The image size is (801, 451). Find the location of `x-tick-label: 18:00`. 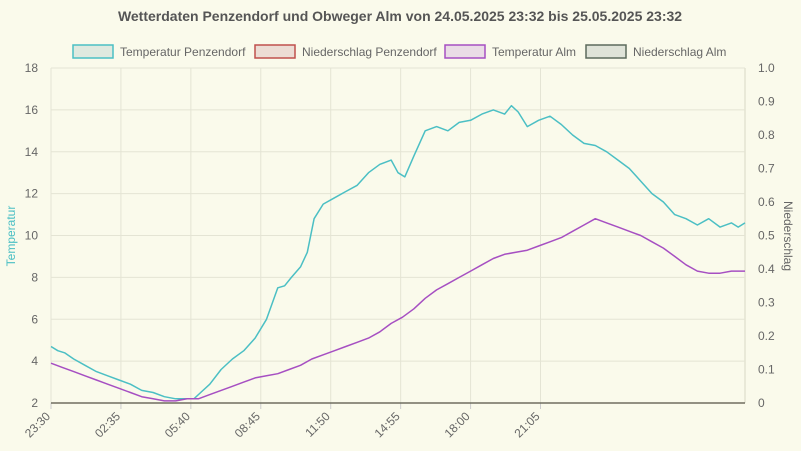

x-tick-label: 18:00 is located at coordinates (457, 424).